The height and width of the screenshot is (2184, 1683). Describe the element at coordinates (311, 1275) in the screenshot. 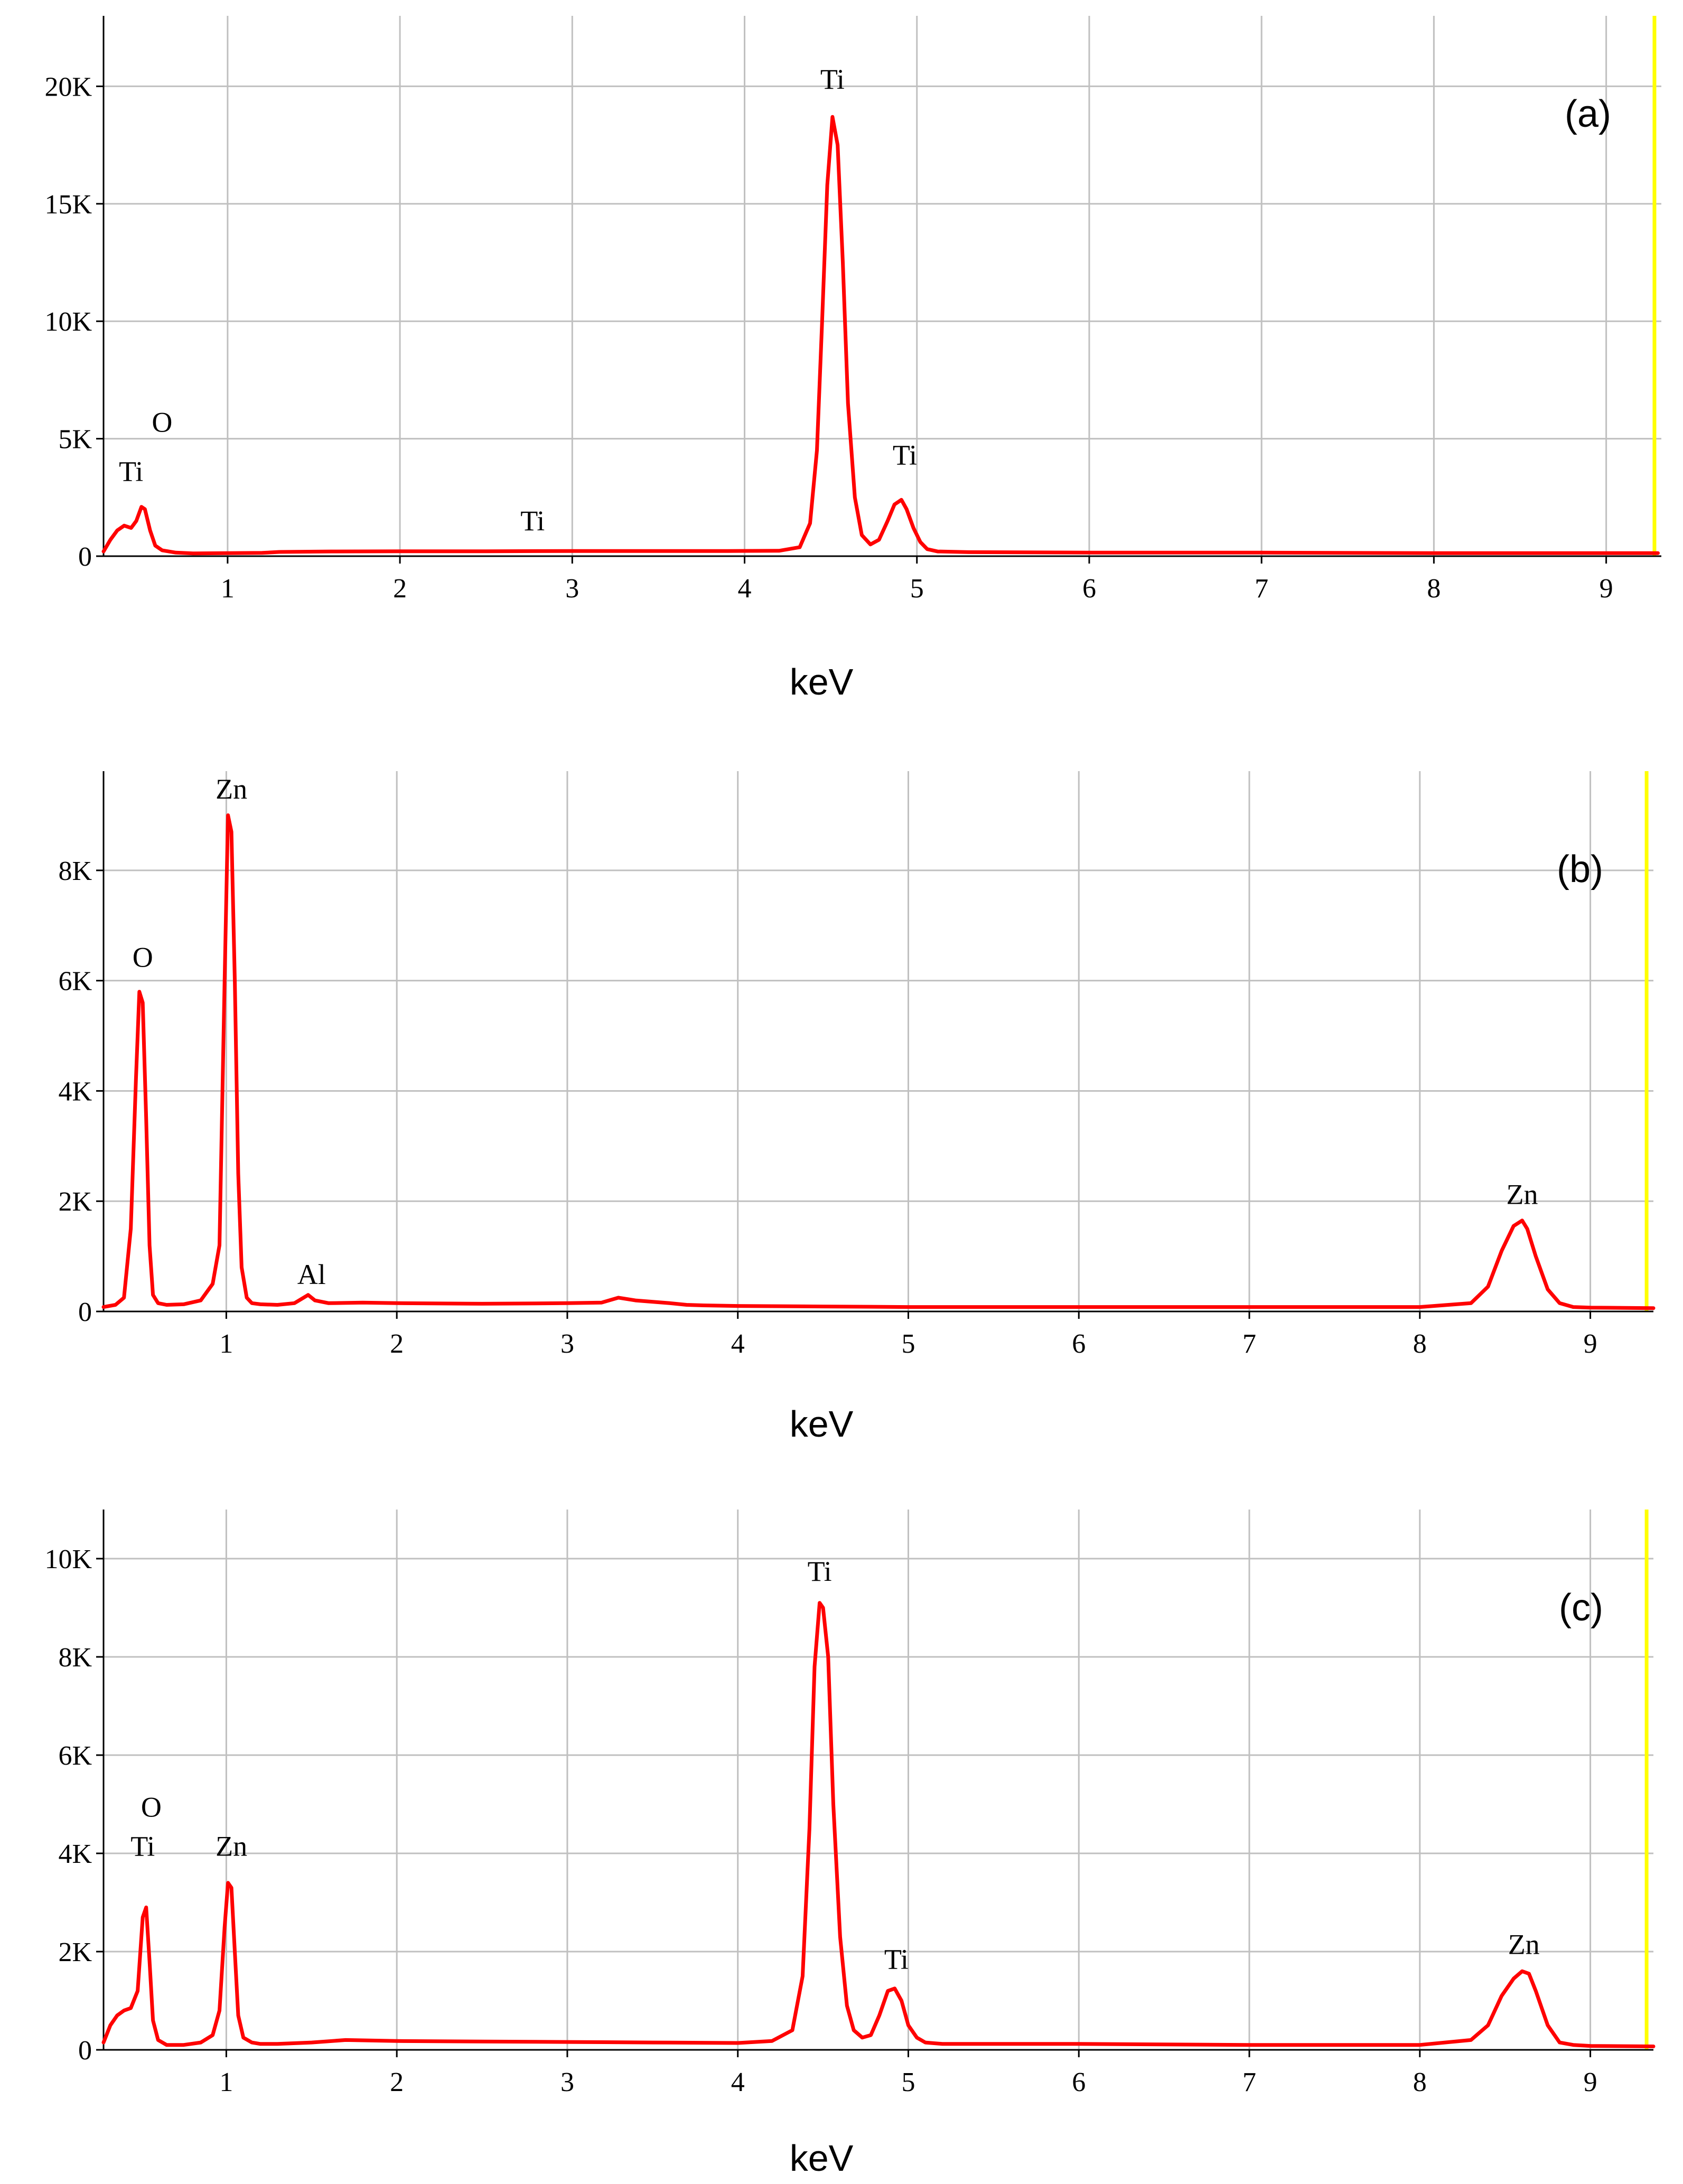

I see `peak-label: Al` at that location.